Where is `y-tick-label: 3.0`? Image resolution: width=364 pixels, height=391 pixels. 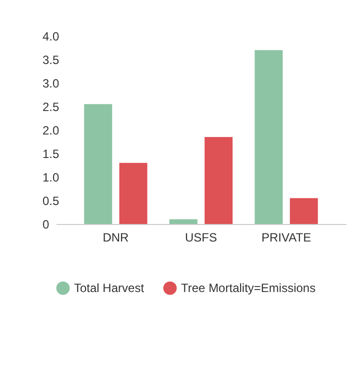
y-tick-label: 3.0 is located at coordinates (51, 83).